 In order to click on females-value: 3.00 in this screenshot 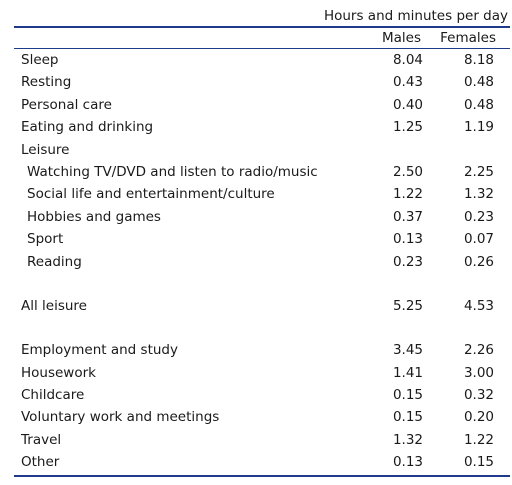, I will do `click(478, 372)`.